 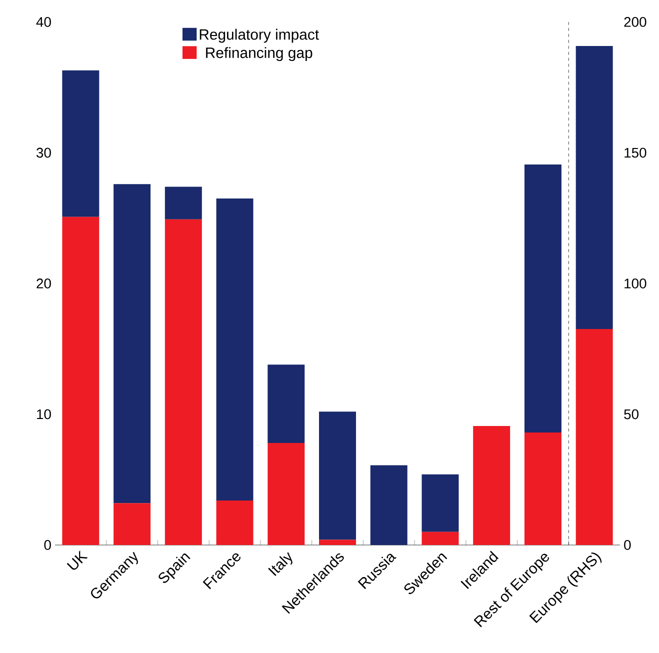 What do you see at coordinates (635, 22) in the screenshot?
I see `y2-tick-label: 200` at bounding box center [635, 22].